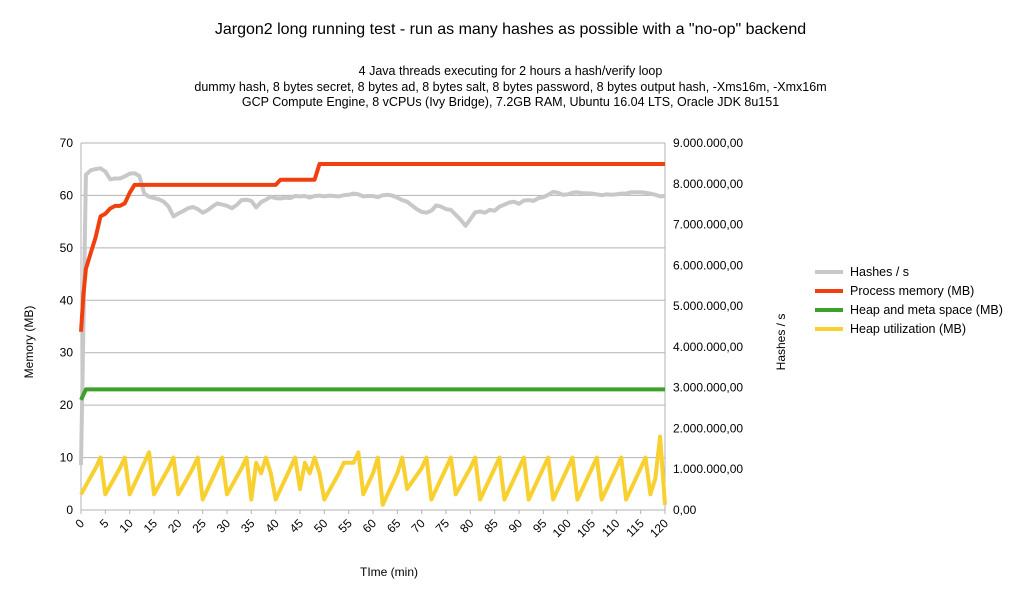 This screenshot has height=597, width=1021. Describe the element at coordinates (345, 526) in the screenshot. I see `x-tick-label: 55` at that location.